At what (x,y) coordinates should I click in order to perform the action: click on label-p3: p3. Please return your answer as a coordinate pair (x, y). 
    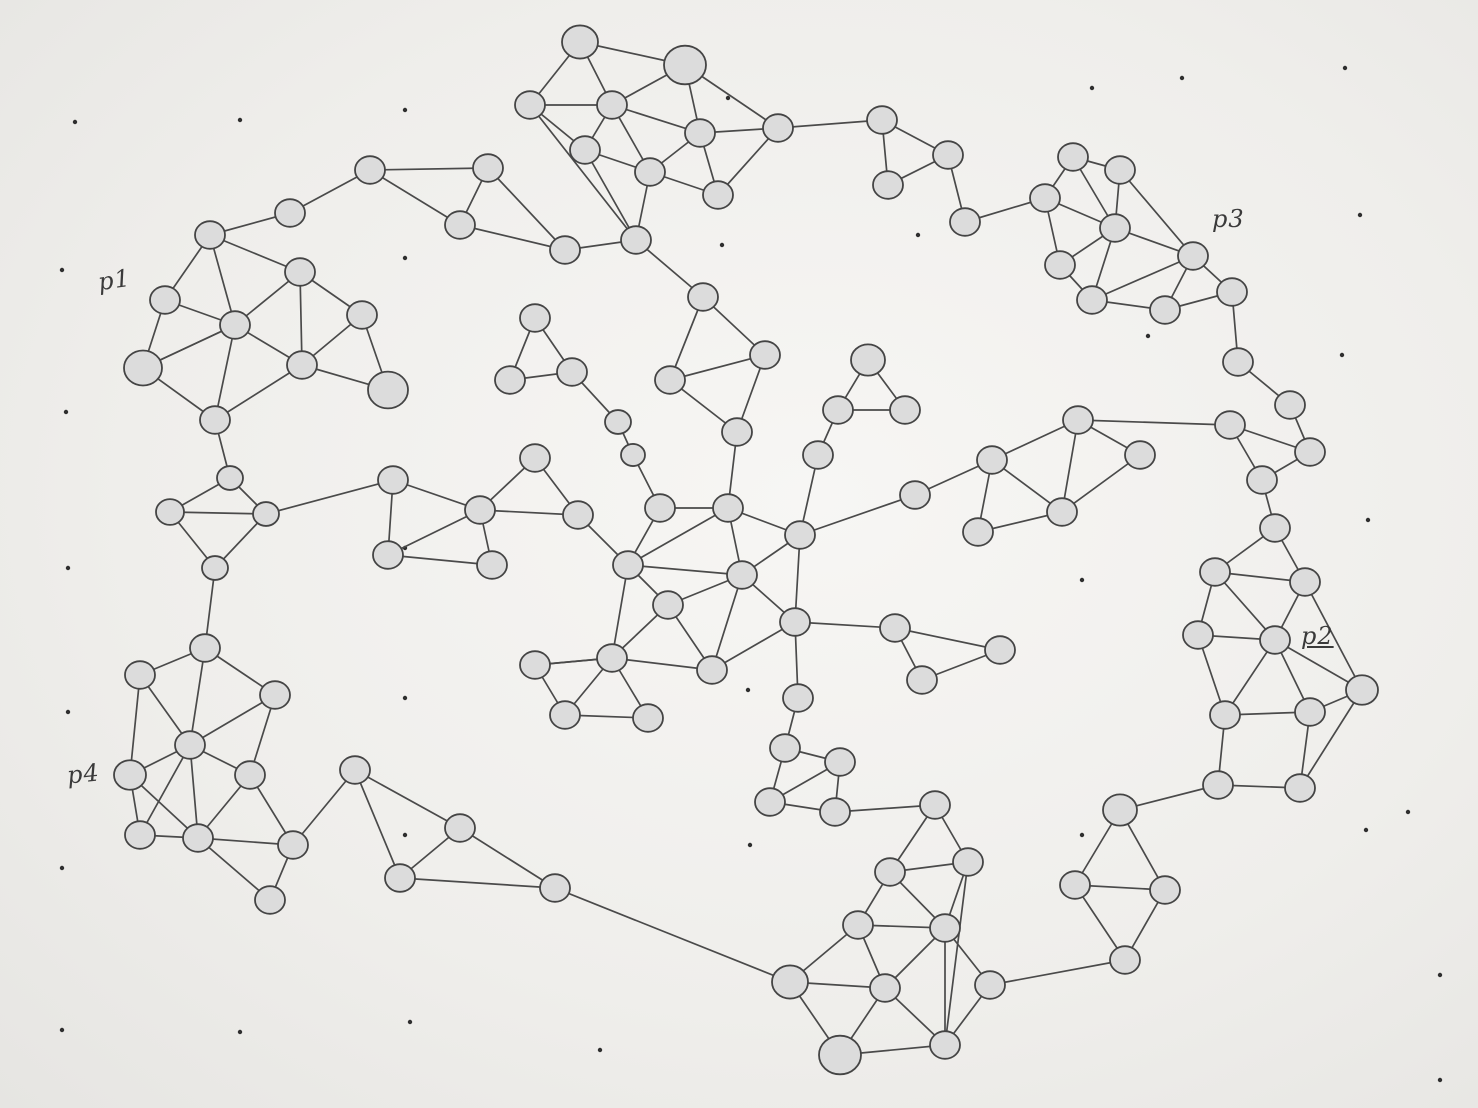
    Looking at the image, I should click on (1228, 219).